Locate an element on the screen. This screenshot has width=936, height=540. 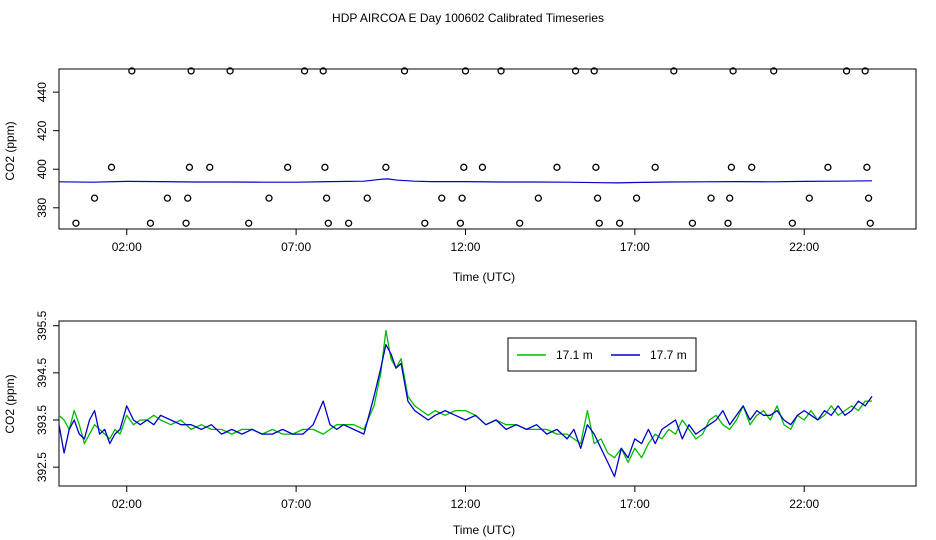
bottom-legend: 17.1 m 17.7 m is located at coordinates (602, 354).